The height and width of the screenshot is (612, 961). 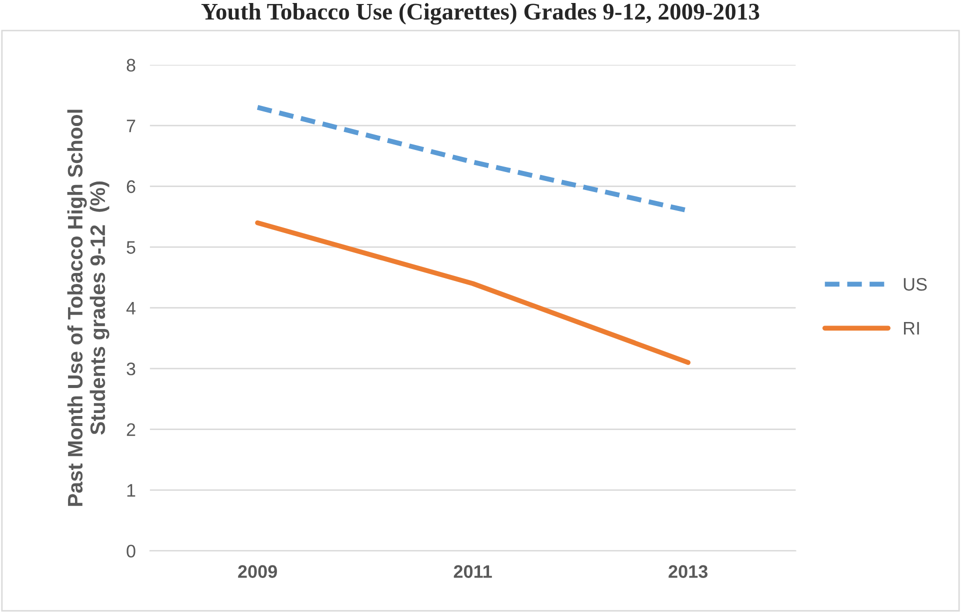 What do you see at coordinates (131, 187) in the screenshot?
I see `y-tick-label: 6` at bounding box center [131, 187].